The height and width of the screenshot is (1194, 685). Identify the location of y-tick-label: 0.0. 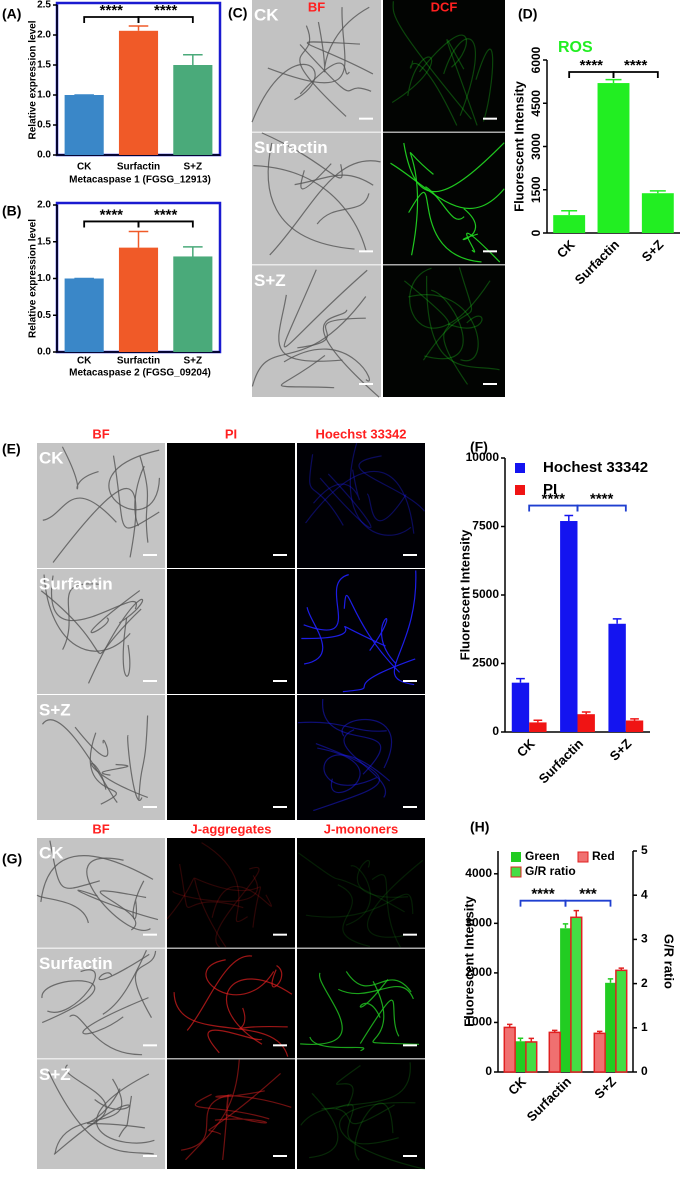
(44, 155).